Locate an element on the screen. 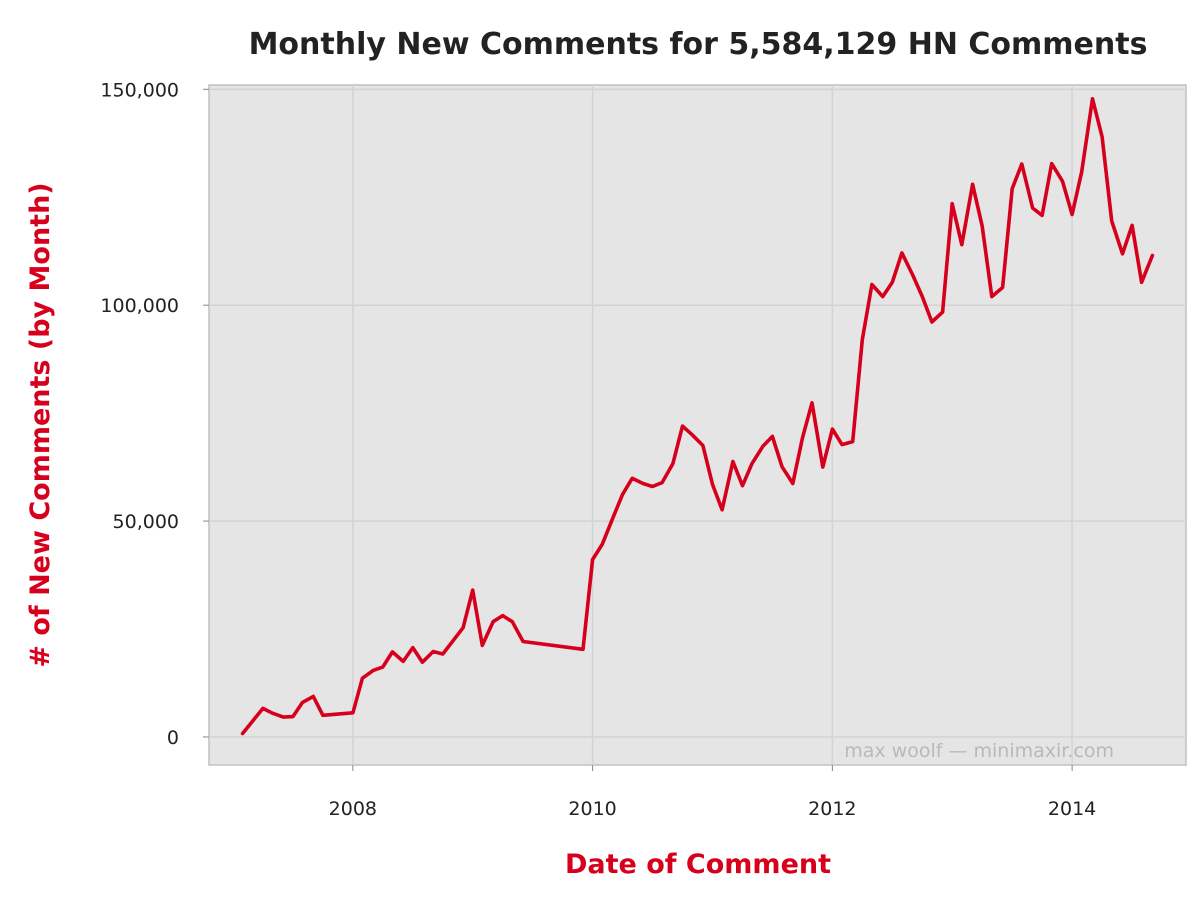  y-axis-ticks: 0 50,000 100,000 150,000 is located at coordinates (154, 414).